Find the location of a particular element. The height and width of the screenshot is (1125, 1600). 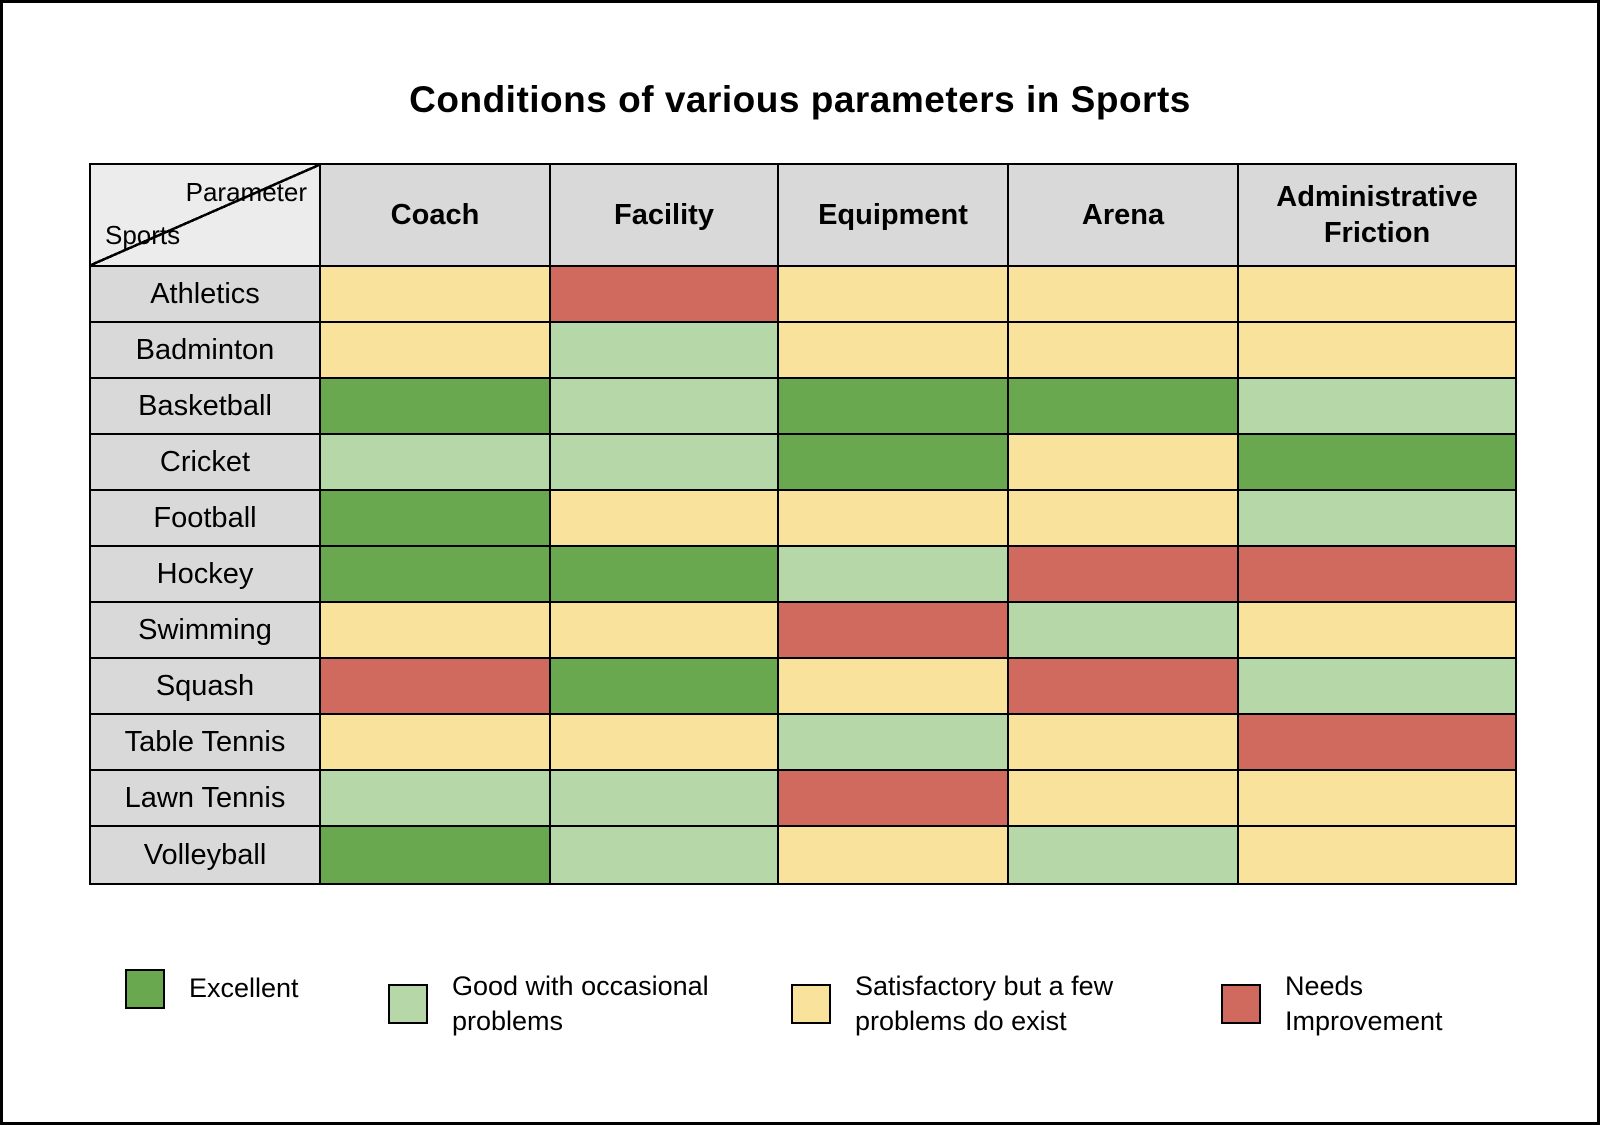

row-label-athletics: Athletics is located at coordinates (206, 295).